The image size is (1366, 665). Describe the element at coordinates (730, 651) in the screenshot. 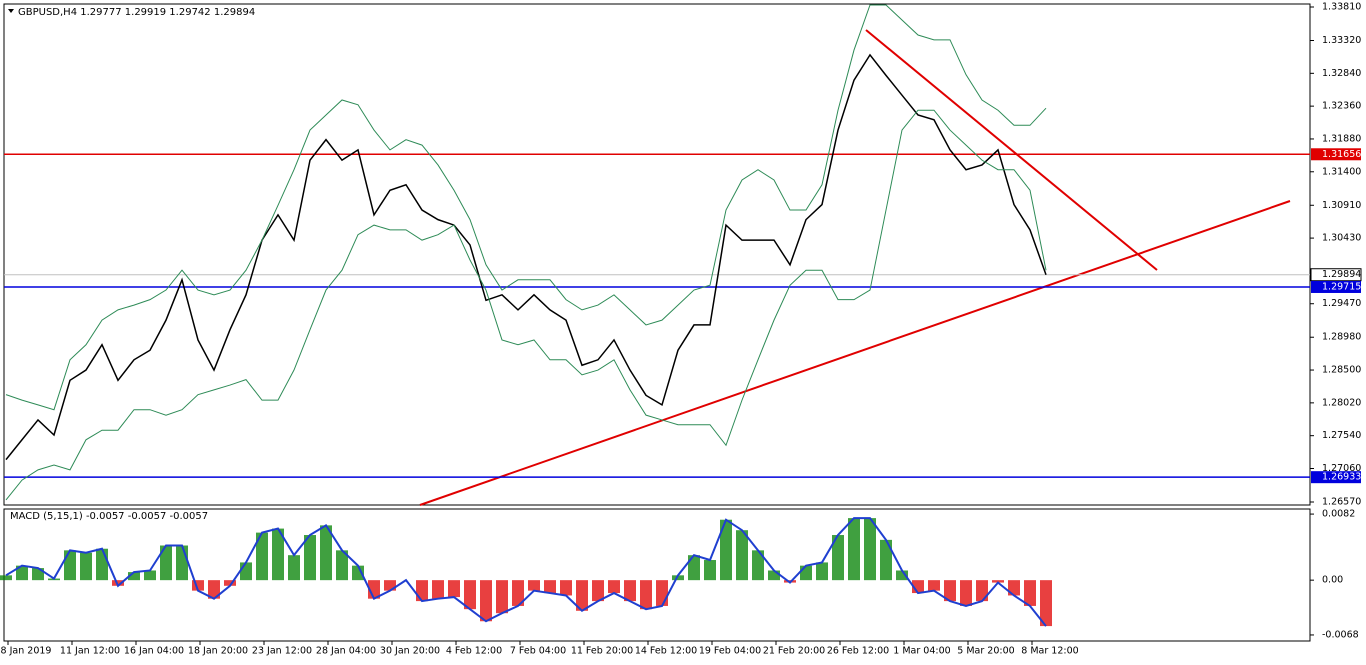

I see `x-tick-label: 19 Feb 04:00` at that location.